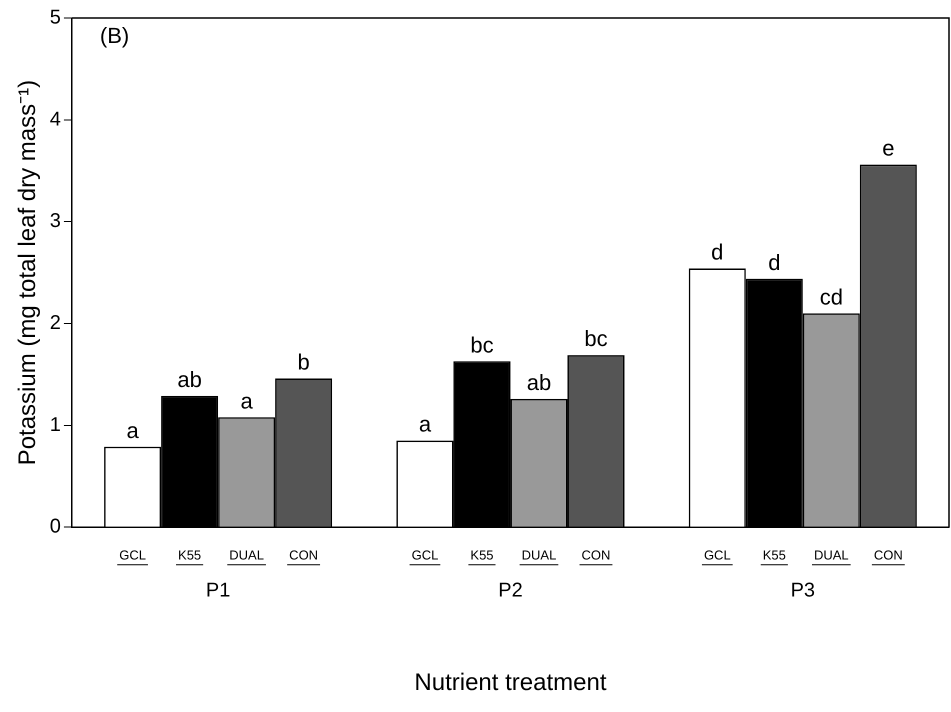  What do you see at coordinates (55, 323) in the screenshot?
I see `y-tick-label: 2` at bounding box center [55, 323].